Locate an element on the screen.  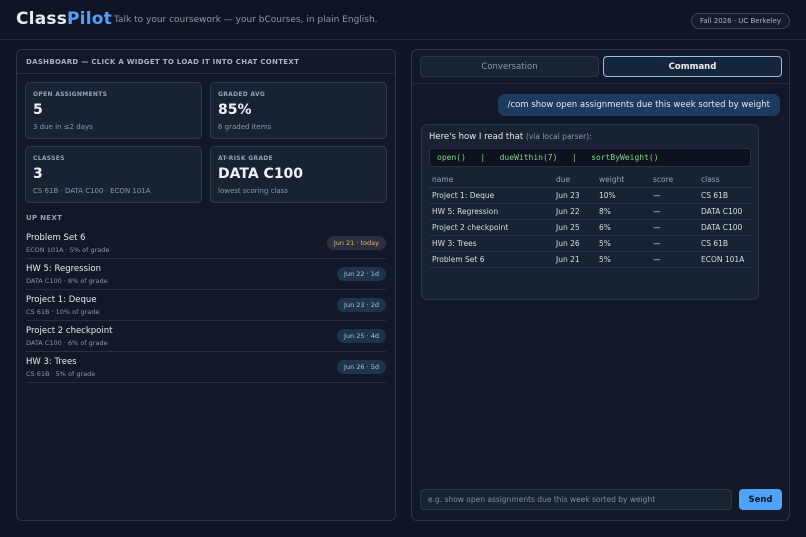
table-header-row: name due weight score class is located at coordinates (591, 180).